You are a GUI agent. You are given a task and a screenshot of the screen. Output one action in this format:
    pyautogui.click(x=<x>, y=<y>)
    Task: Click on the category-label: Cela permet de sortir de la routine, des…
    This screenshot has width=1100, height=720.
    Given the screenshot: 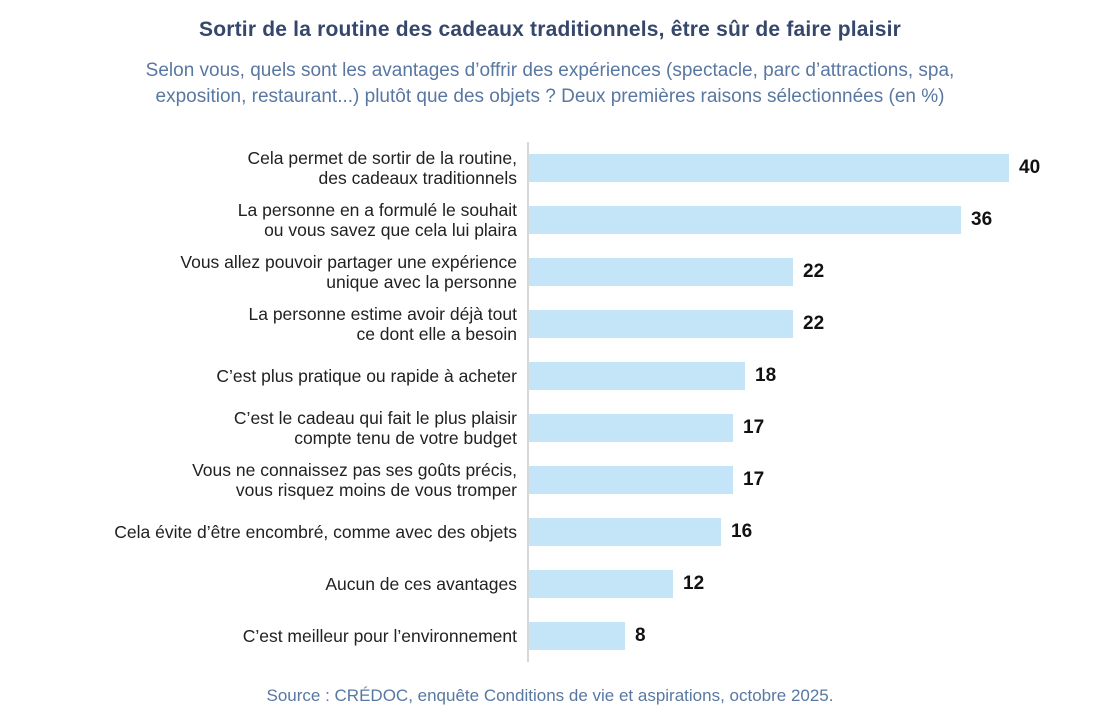 What is the action you would take?
    pyautogui.click(x=382, y=168)
    